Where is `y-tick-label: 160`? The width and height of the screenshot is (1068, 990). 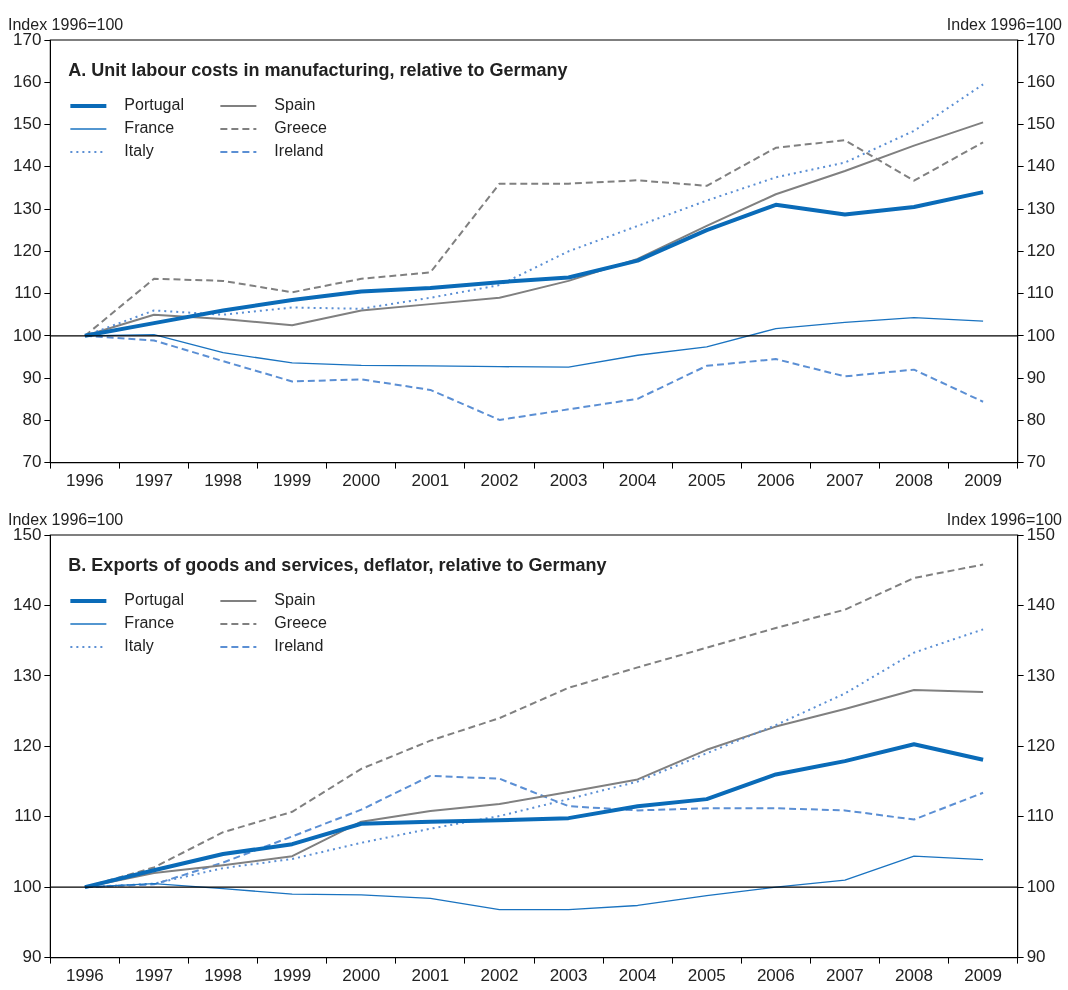 y-tick-label: 160 is located at coordinates (27, 81).